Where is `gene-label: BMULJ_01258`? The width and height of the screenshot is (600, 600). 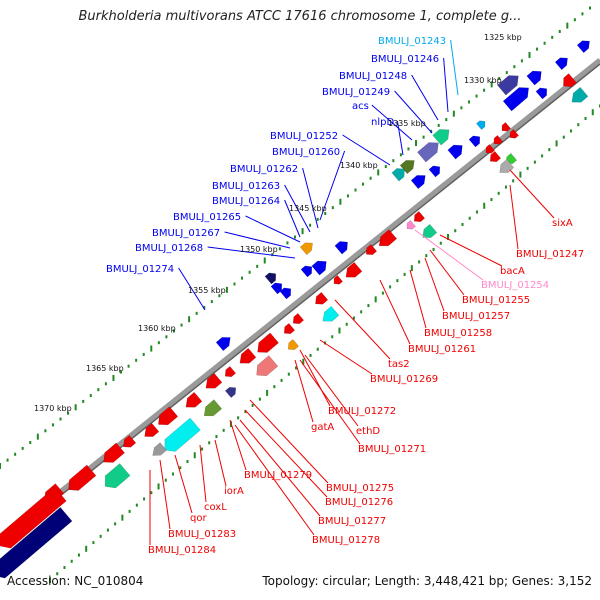
gene-label: BMULJ_01258 is located at coordinates (458, 333).